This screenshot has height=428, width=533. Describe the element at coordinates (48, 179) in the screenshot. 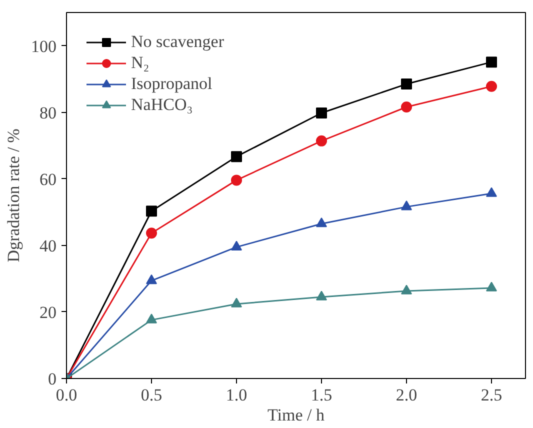

I see `y-tick-label: 60` at that location.